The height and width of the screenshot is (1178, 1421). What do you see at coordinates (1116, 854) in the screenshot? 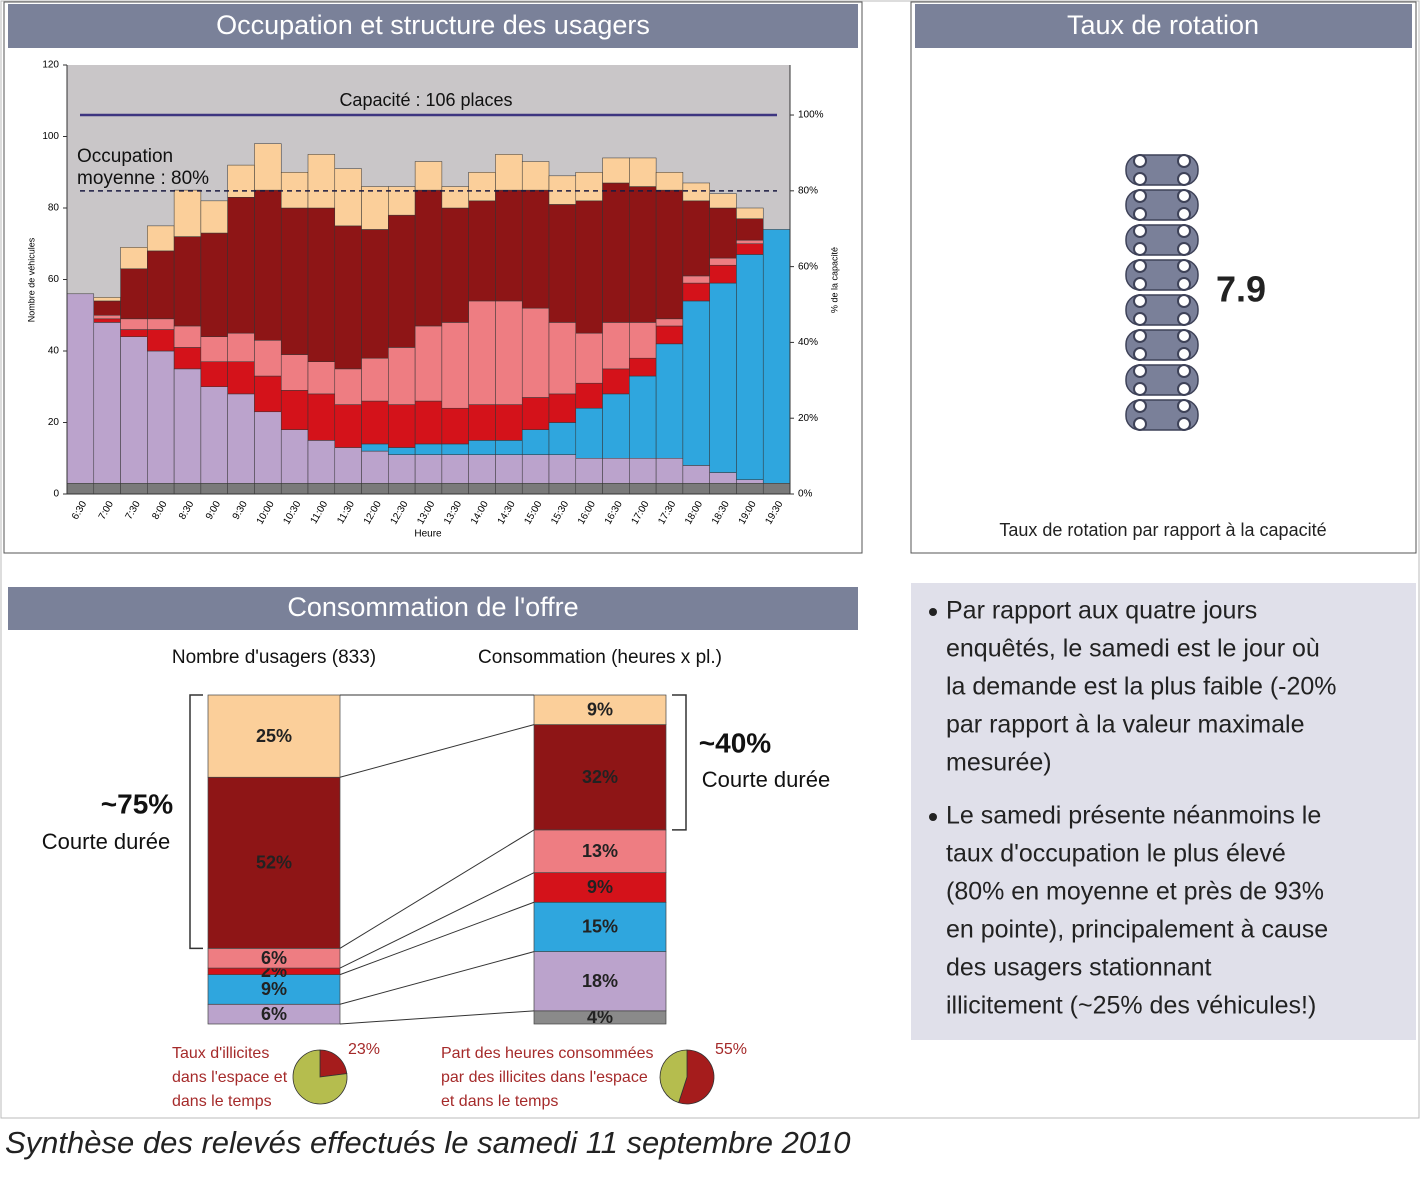
I see `note-line: taux d'occupation le plus élevé` at bounding box center [1116, 854].